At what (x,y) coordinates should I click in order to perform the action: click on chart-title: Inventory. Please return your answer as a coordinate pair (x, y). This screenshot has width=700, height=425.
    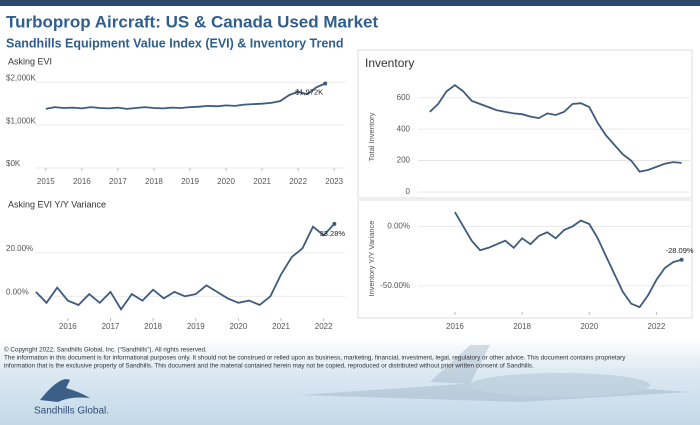
    Looking at the image, I should click on (389, 63).